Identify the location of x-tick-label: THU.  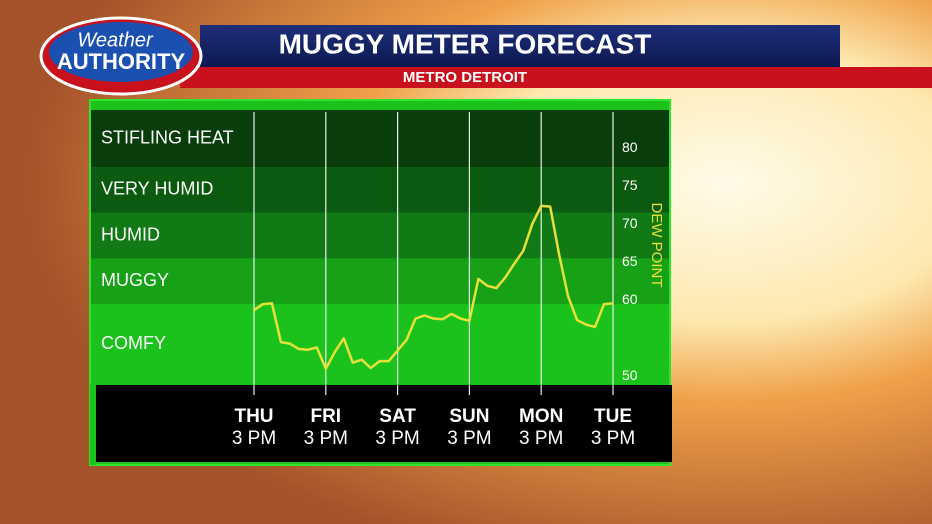
(253, 416).